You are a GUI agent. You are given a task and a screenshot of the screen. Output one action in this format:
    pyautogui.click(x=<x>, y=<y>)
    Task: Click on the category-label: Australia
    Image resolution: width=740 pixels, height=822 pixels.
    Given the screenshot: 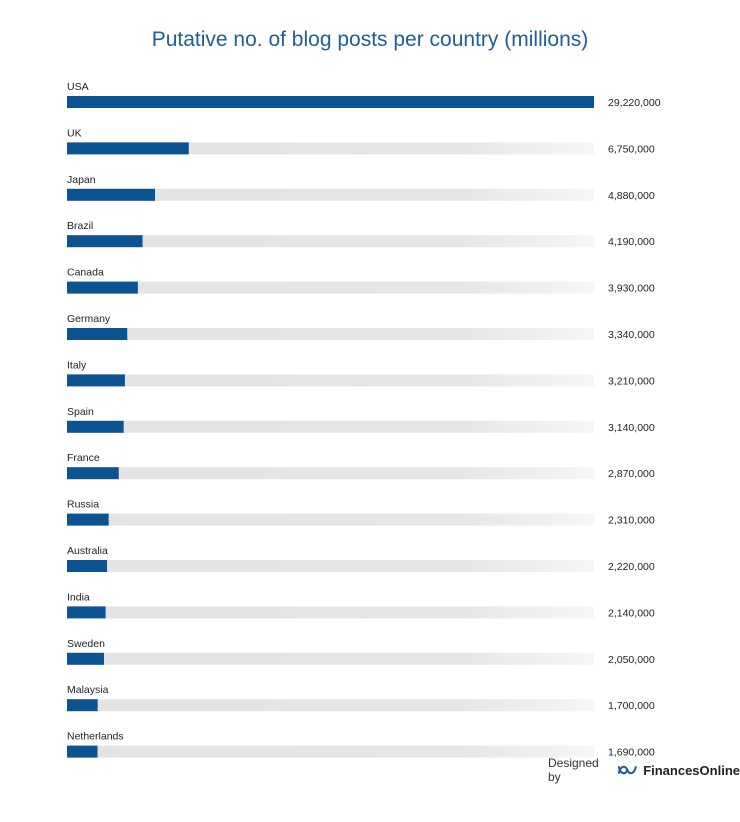 What is the action you would take?
    pyautogui.click(x=87, y=551)
    